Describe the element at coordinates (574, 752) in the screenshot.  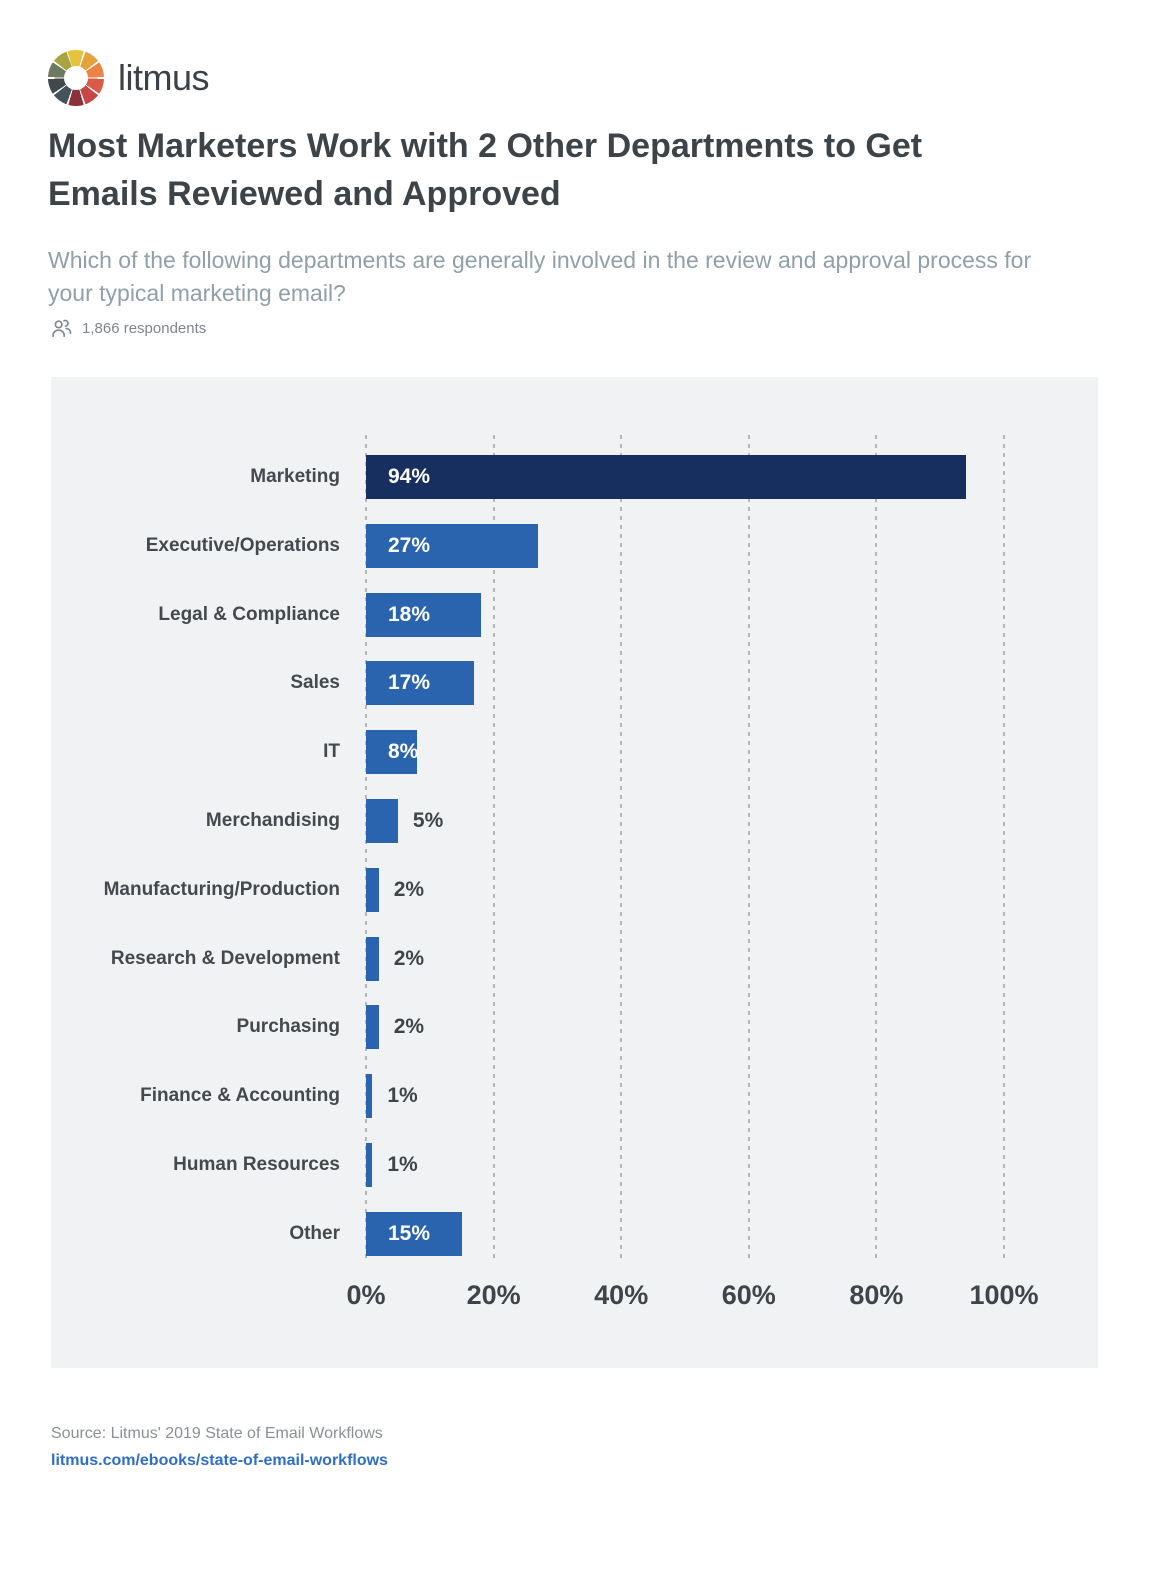
I see `chart-row: IT 8%` at that location.